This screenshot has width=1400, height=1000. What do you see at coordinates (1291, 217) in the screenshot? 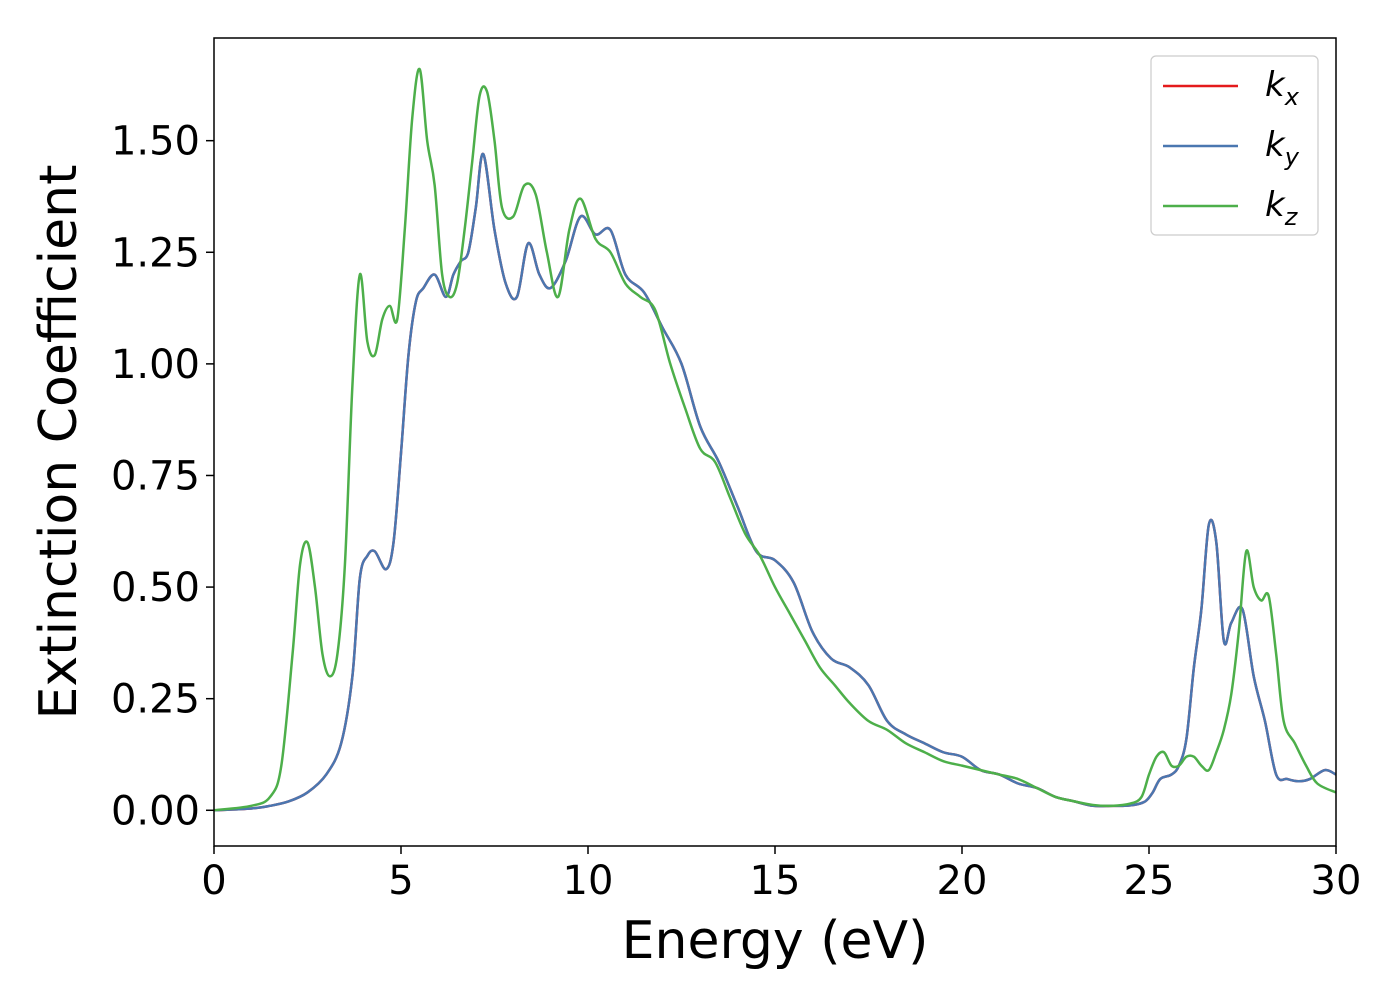
I see `legend-label-subscript: z` at bounding box center [1291, 217].